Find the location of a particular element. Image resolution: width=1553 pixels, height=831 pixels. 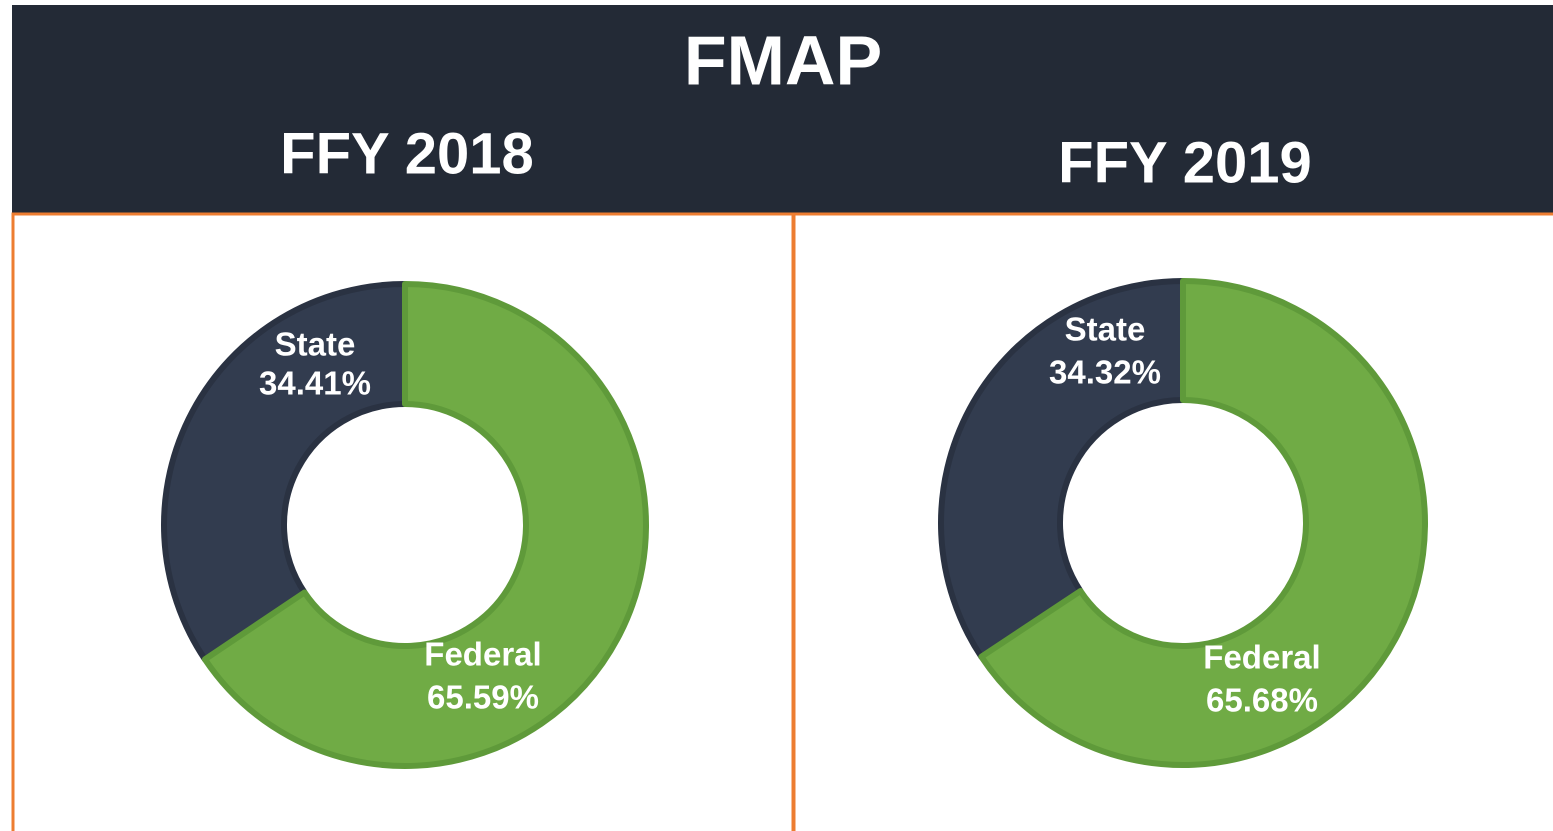

page-title: FMAP is located at coordinates (783, 60).